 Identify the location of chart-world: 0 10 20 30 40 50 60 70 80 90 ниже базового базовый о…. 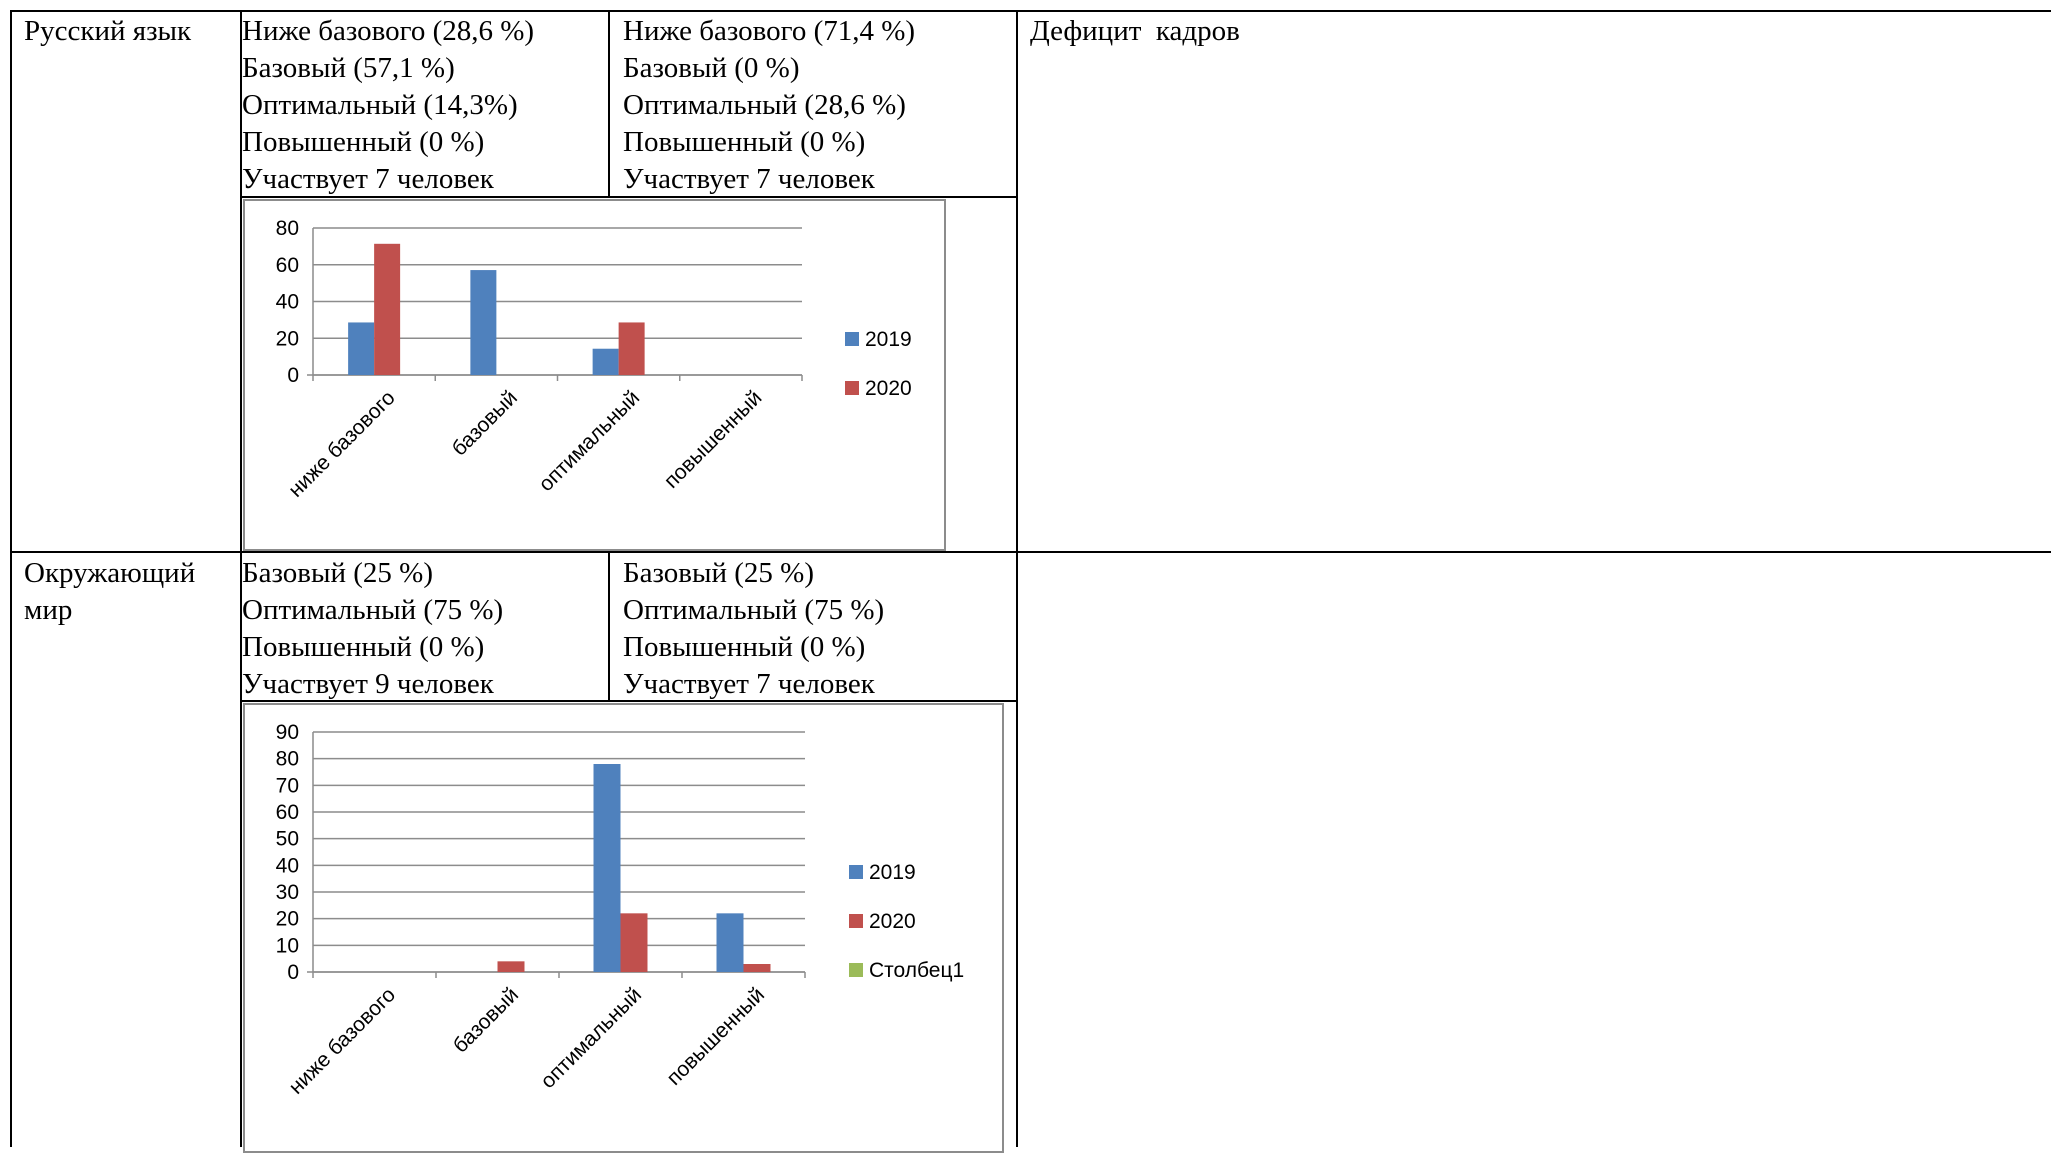
(620, 910).